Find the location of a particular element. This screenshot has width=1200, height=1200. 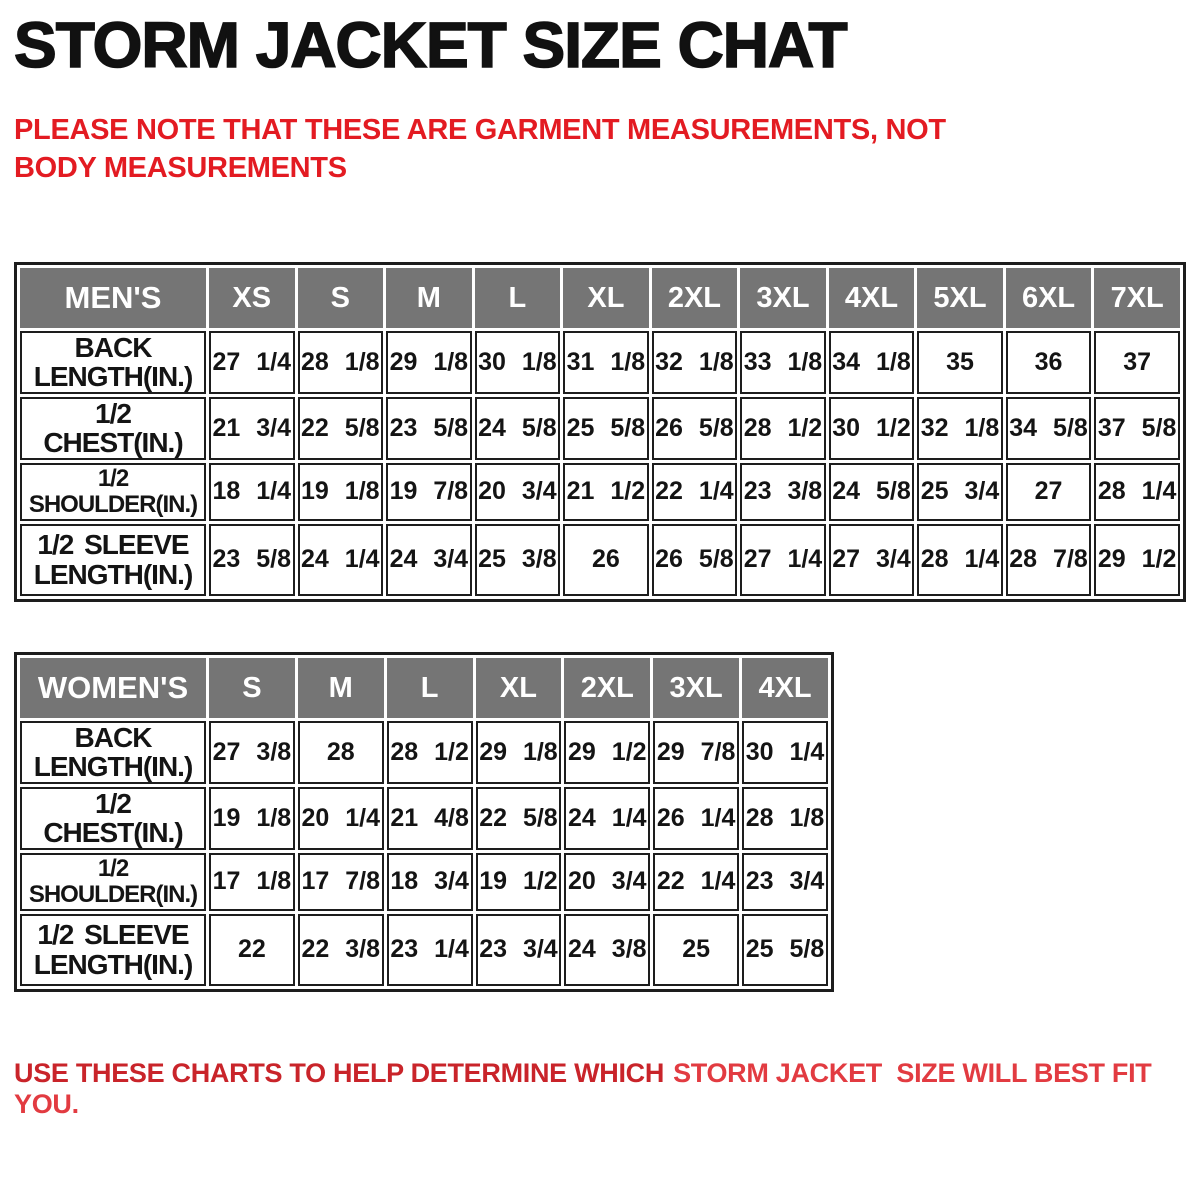

size-value-cell: 23 1/4 is located at coordinates (429, 949).